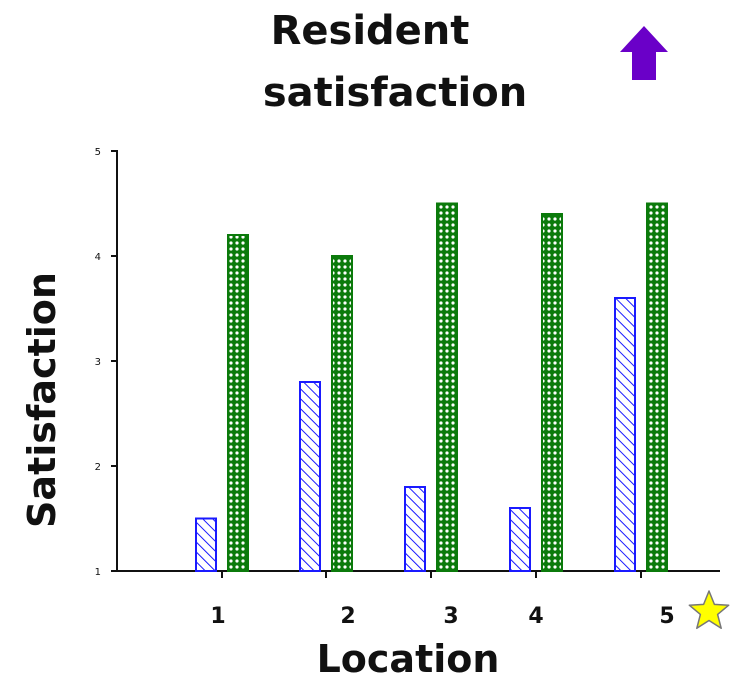  I want to click on y-tick-label: 3, so click(98, 362).